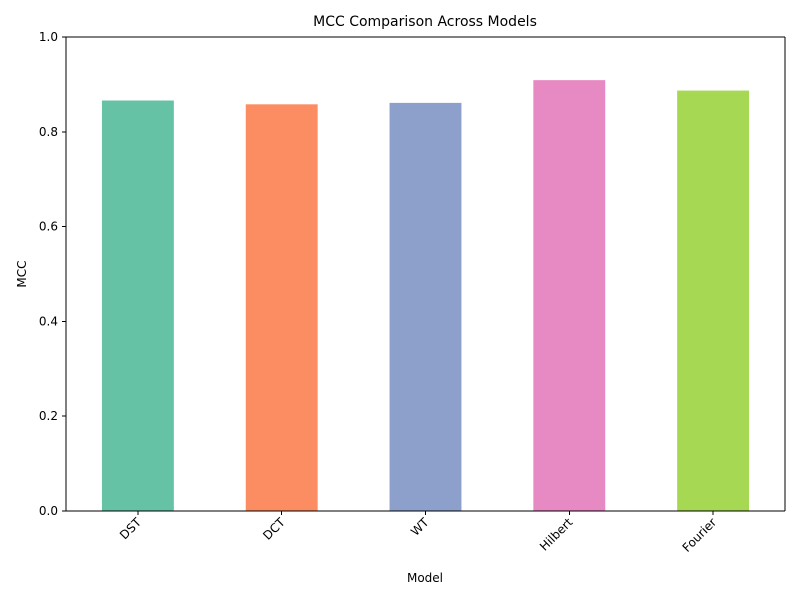 This screenshot has height=605, width=800. Describe the element at coordinates (48, 511) in the screenshot. I see `y-tick-label: 0.0` at that location.